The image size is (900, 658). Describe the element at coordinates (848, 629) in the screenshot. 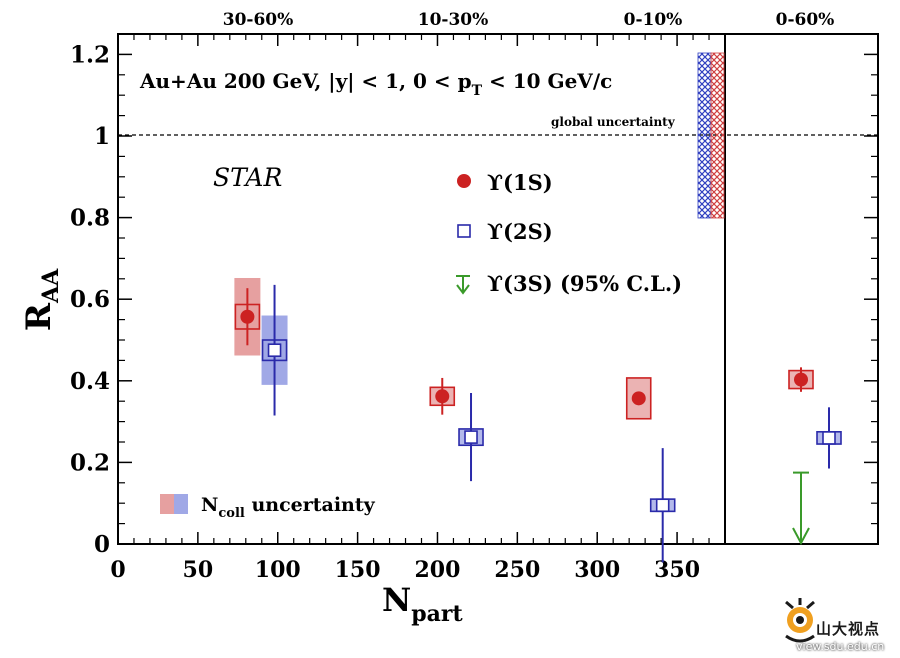

I see `watermark-text: 山大视点` at that location.